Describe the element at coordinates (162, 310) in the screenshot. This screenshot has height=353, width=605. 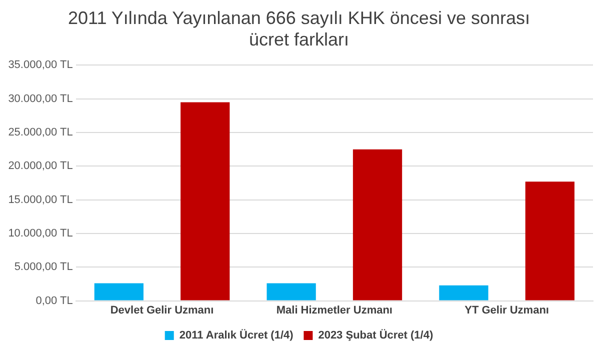
I see `x-tick-label: Devlet Gelir Uzmanı` at that location.